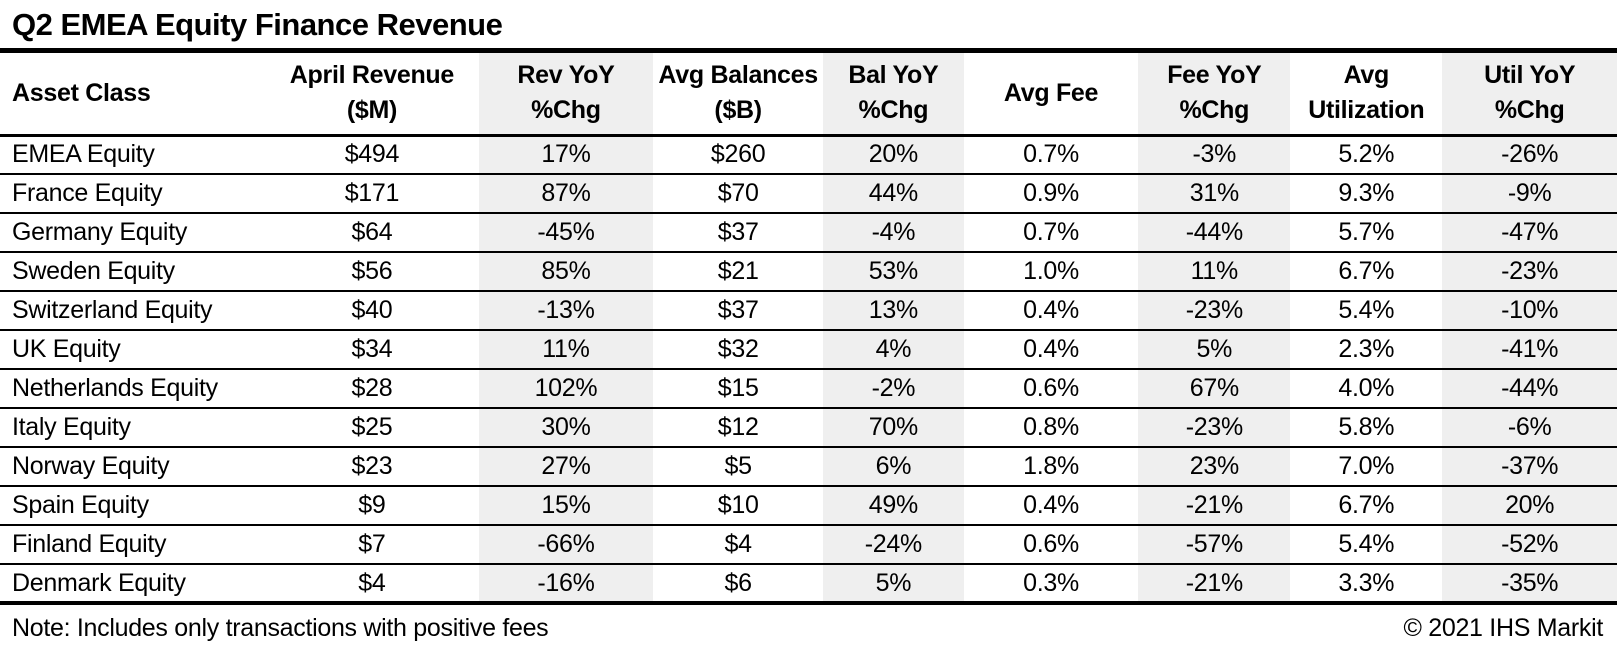  Describe the element at coordinates (1214, 350) in the screenshot. I see `value-cell: 5%` at that location.